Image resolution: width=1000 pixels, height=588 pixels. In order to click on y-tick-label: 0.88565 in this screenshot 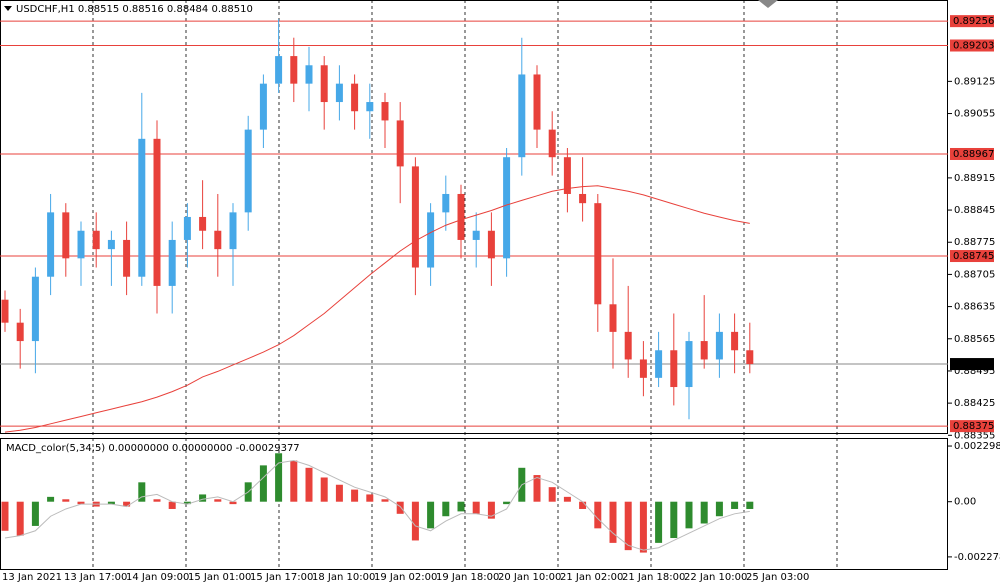, I will do `click(974, 339)`.